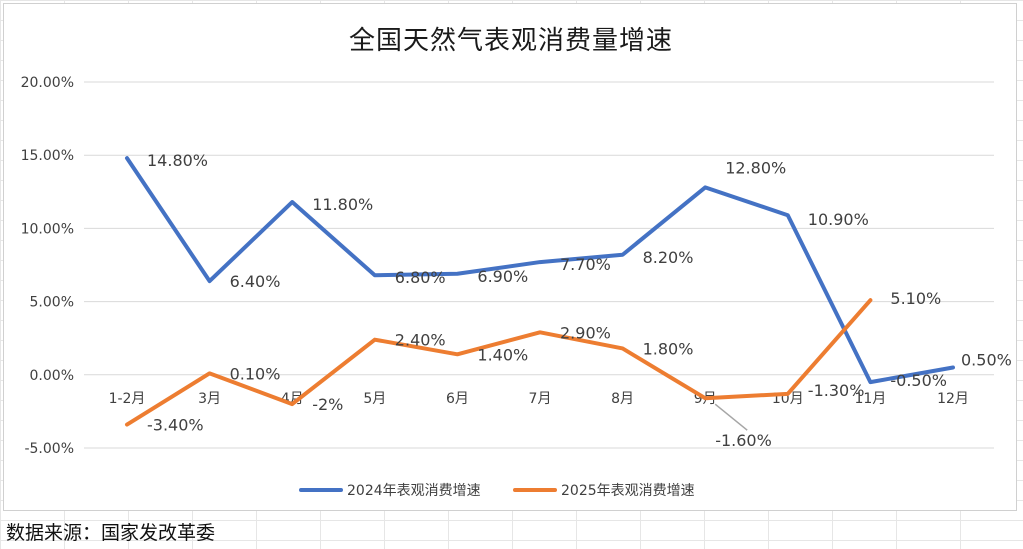 The height and width of the screenshot is (549, 1023). What do you see at coordinates (255, 281) in the screenshot?
I see `series-2024-data-label: 6.40%` at bounding box center [255, 281].